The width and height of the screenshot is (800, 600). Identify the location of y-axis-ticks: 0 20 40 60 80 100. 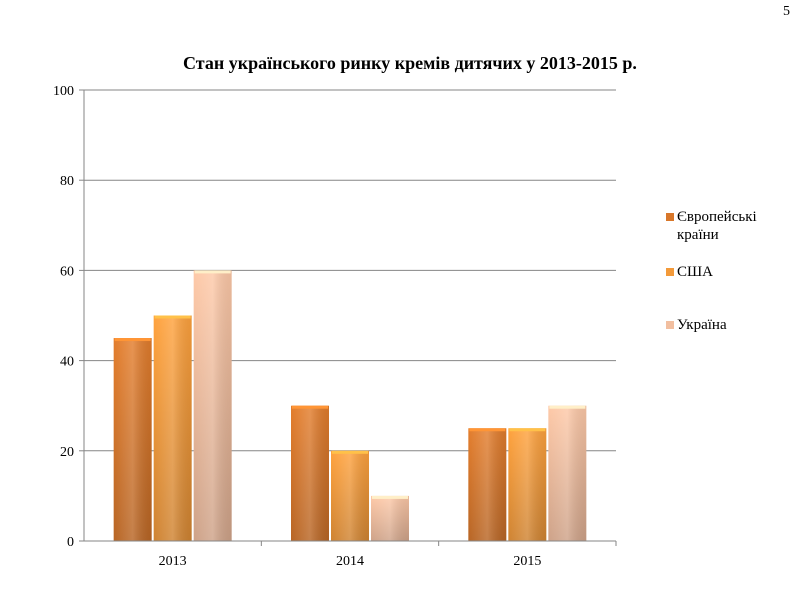
(68, 317).